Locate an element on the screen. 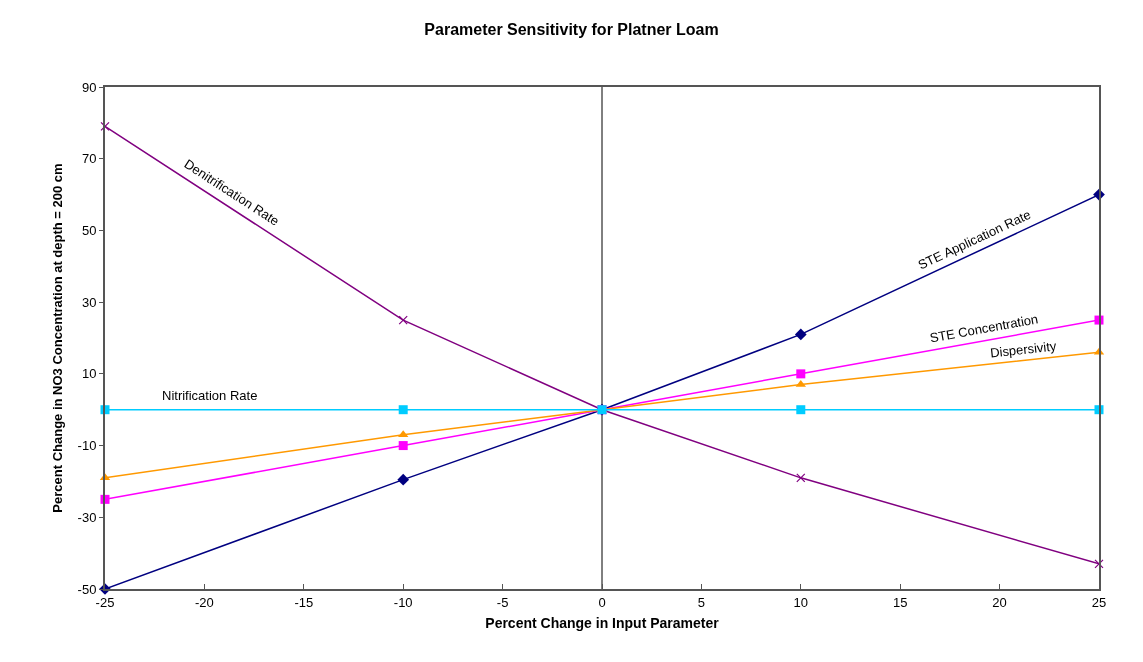  x-tick-label: -15 is located at coordinates (304, 602).